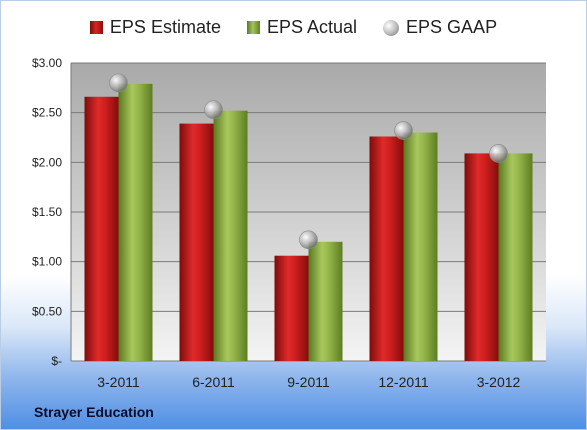  Describe the element at coordinates (47, 311) in the screenshot. I see `y-tick-label: $0.50` at that location.